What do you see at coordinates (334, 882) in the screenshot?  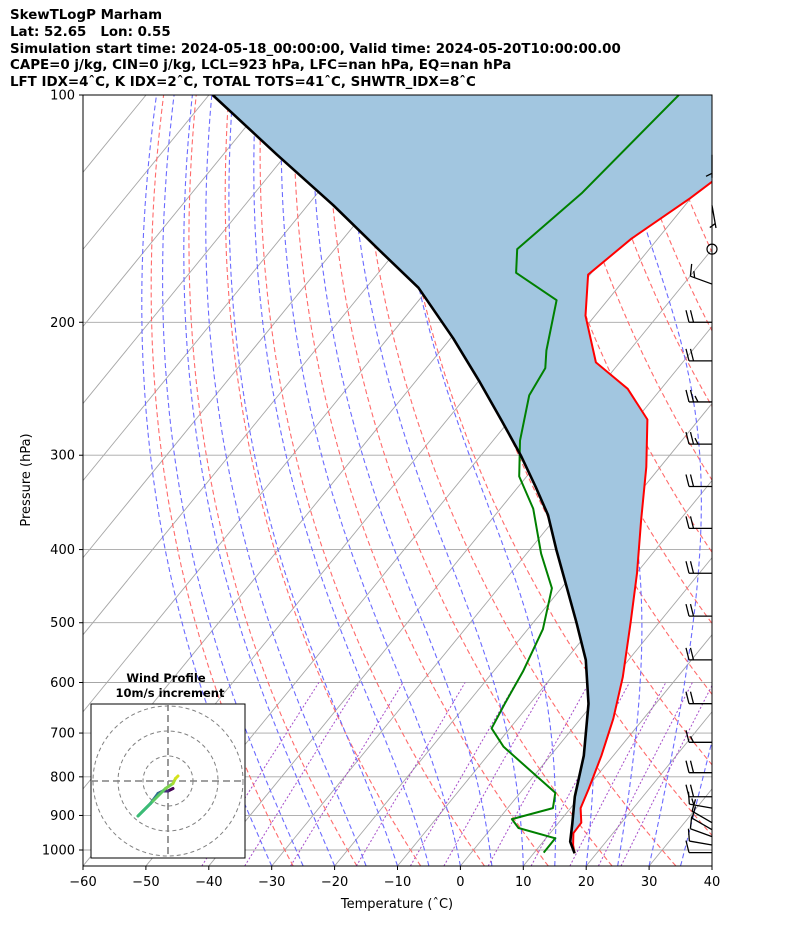 I see `x-tick-label: −20` at bounding box center [334, 882].